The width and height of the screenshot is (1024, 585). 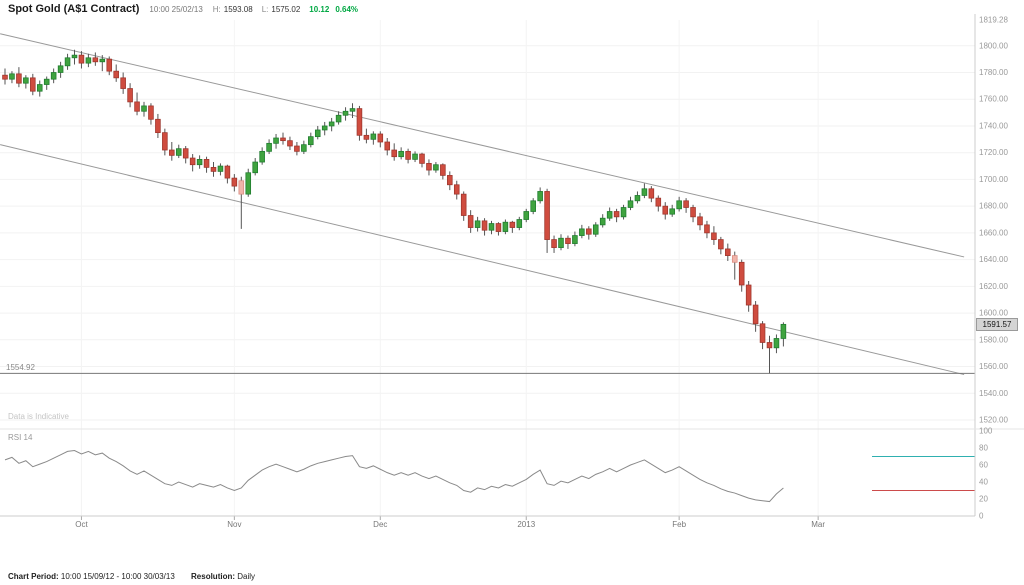 I want to click on svg-text: Oct, so click(x=81, y=524).